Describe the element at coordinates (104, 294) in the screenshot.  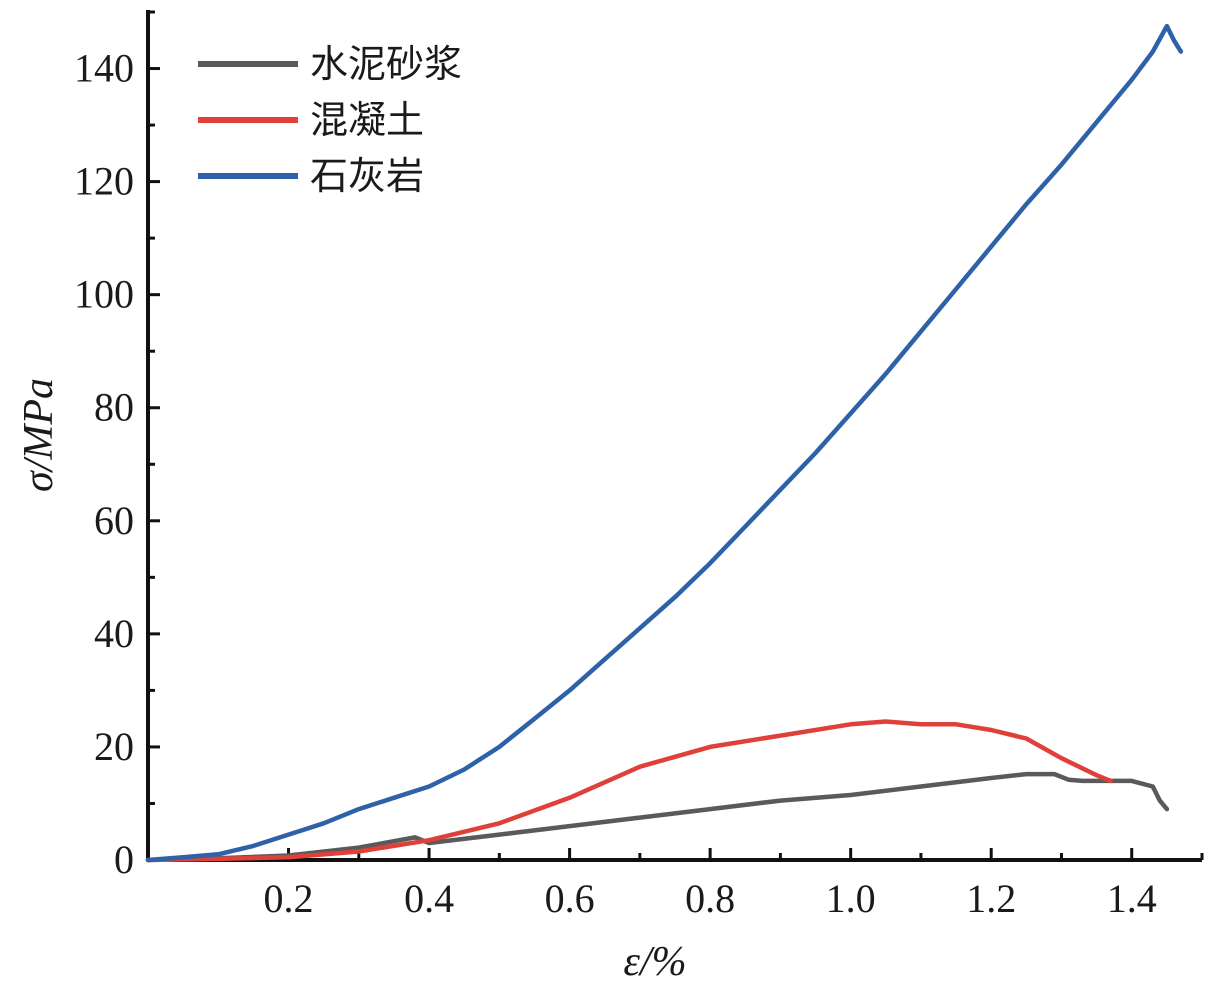
I see `y-tick-label: 100` at that location.